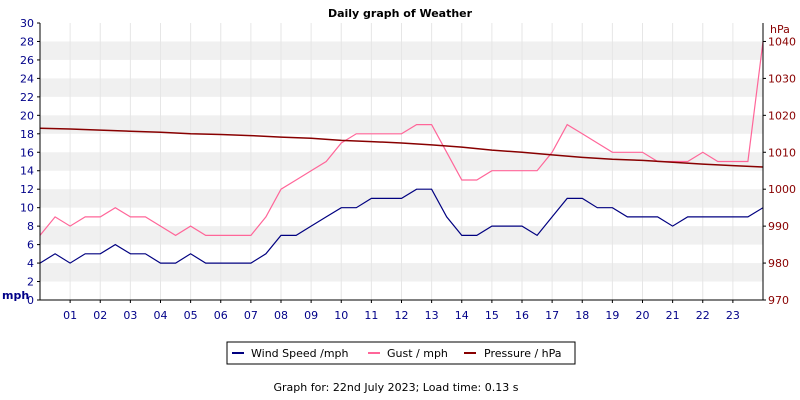 This screenshot has width=800, height=400. What do you see at coordinates (782, 78) in the screenshot?
I see `right-tick-label: 1030` at bounding box center [782, 78].